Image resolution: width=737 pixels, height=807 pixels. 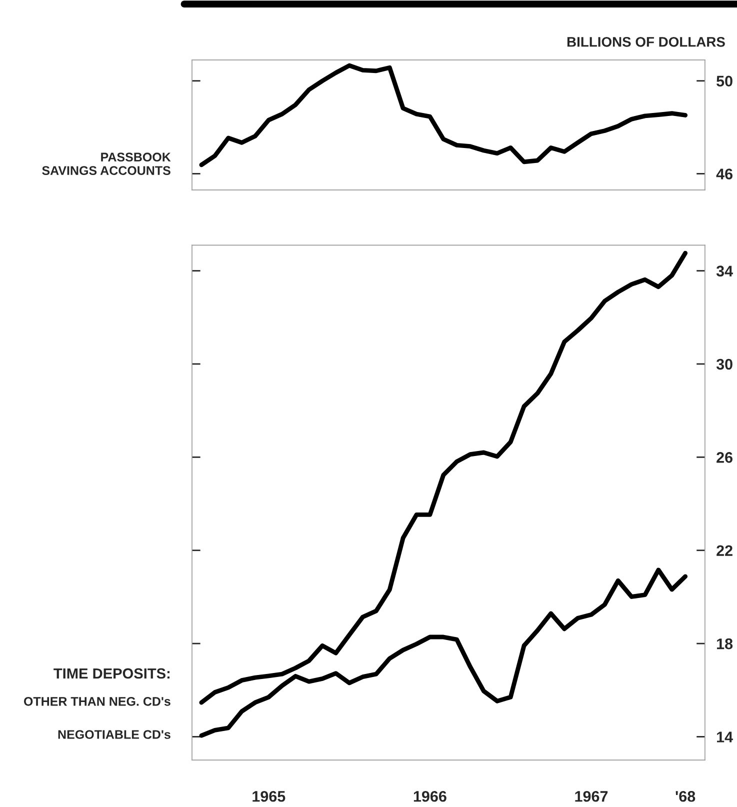 What do you see at coordinates (724, 174) in the screenshot?
I see `y-tick-label: 46` at bounding box center [724, 174].